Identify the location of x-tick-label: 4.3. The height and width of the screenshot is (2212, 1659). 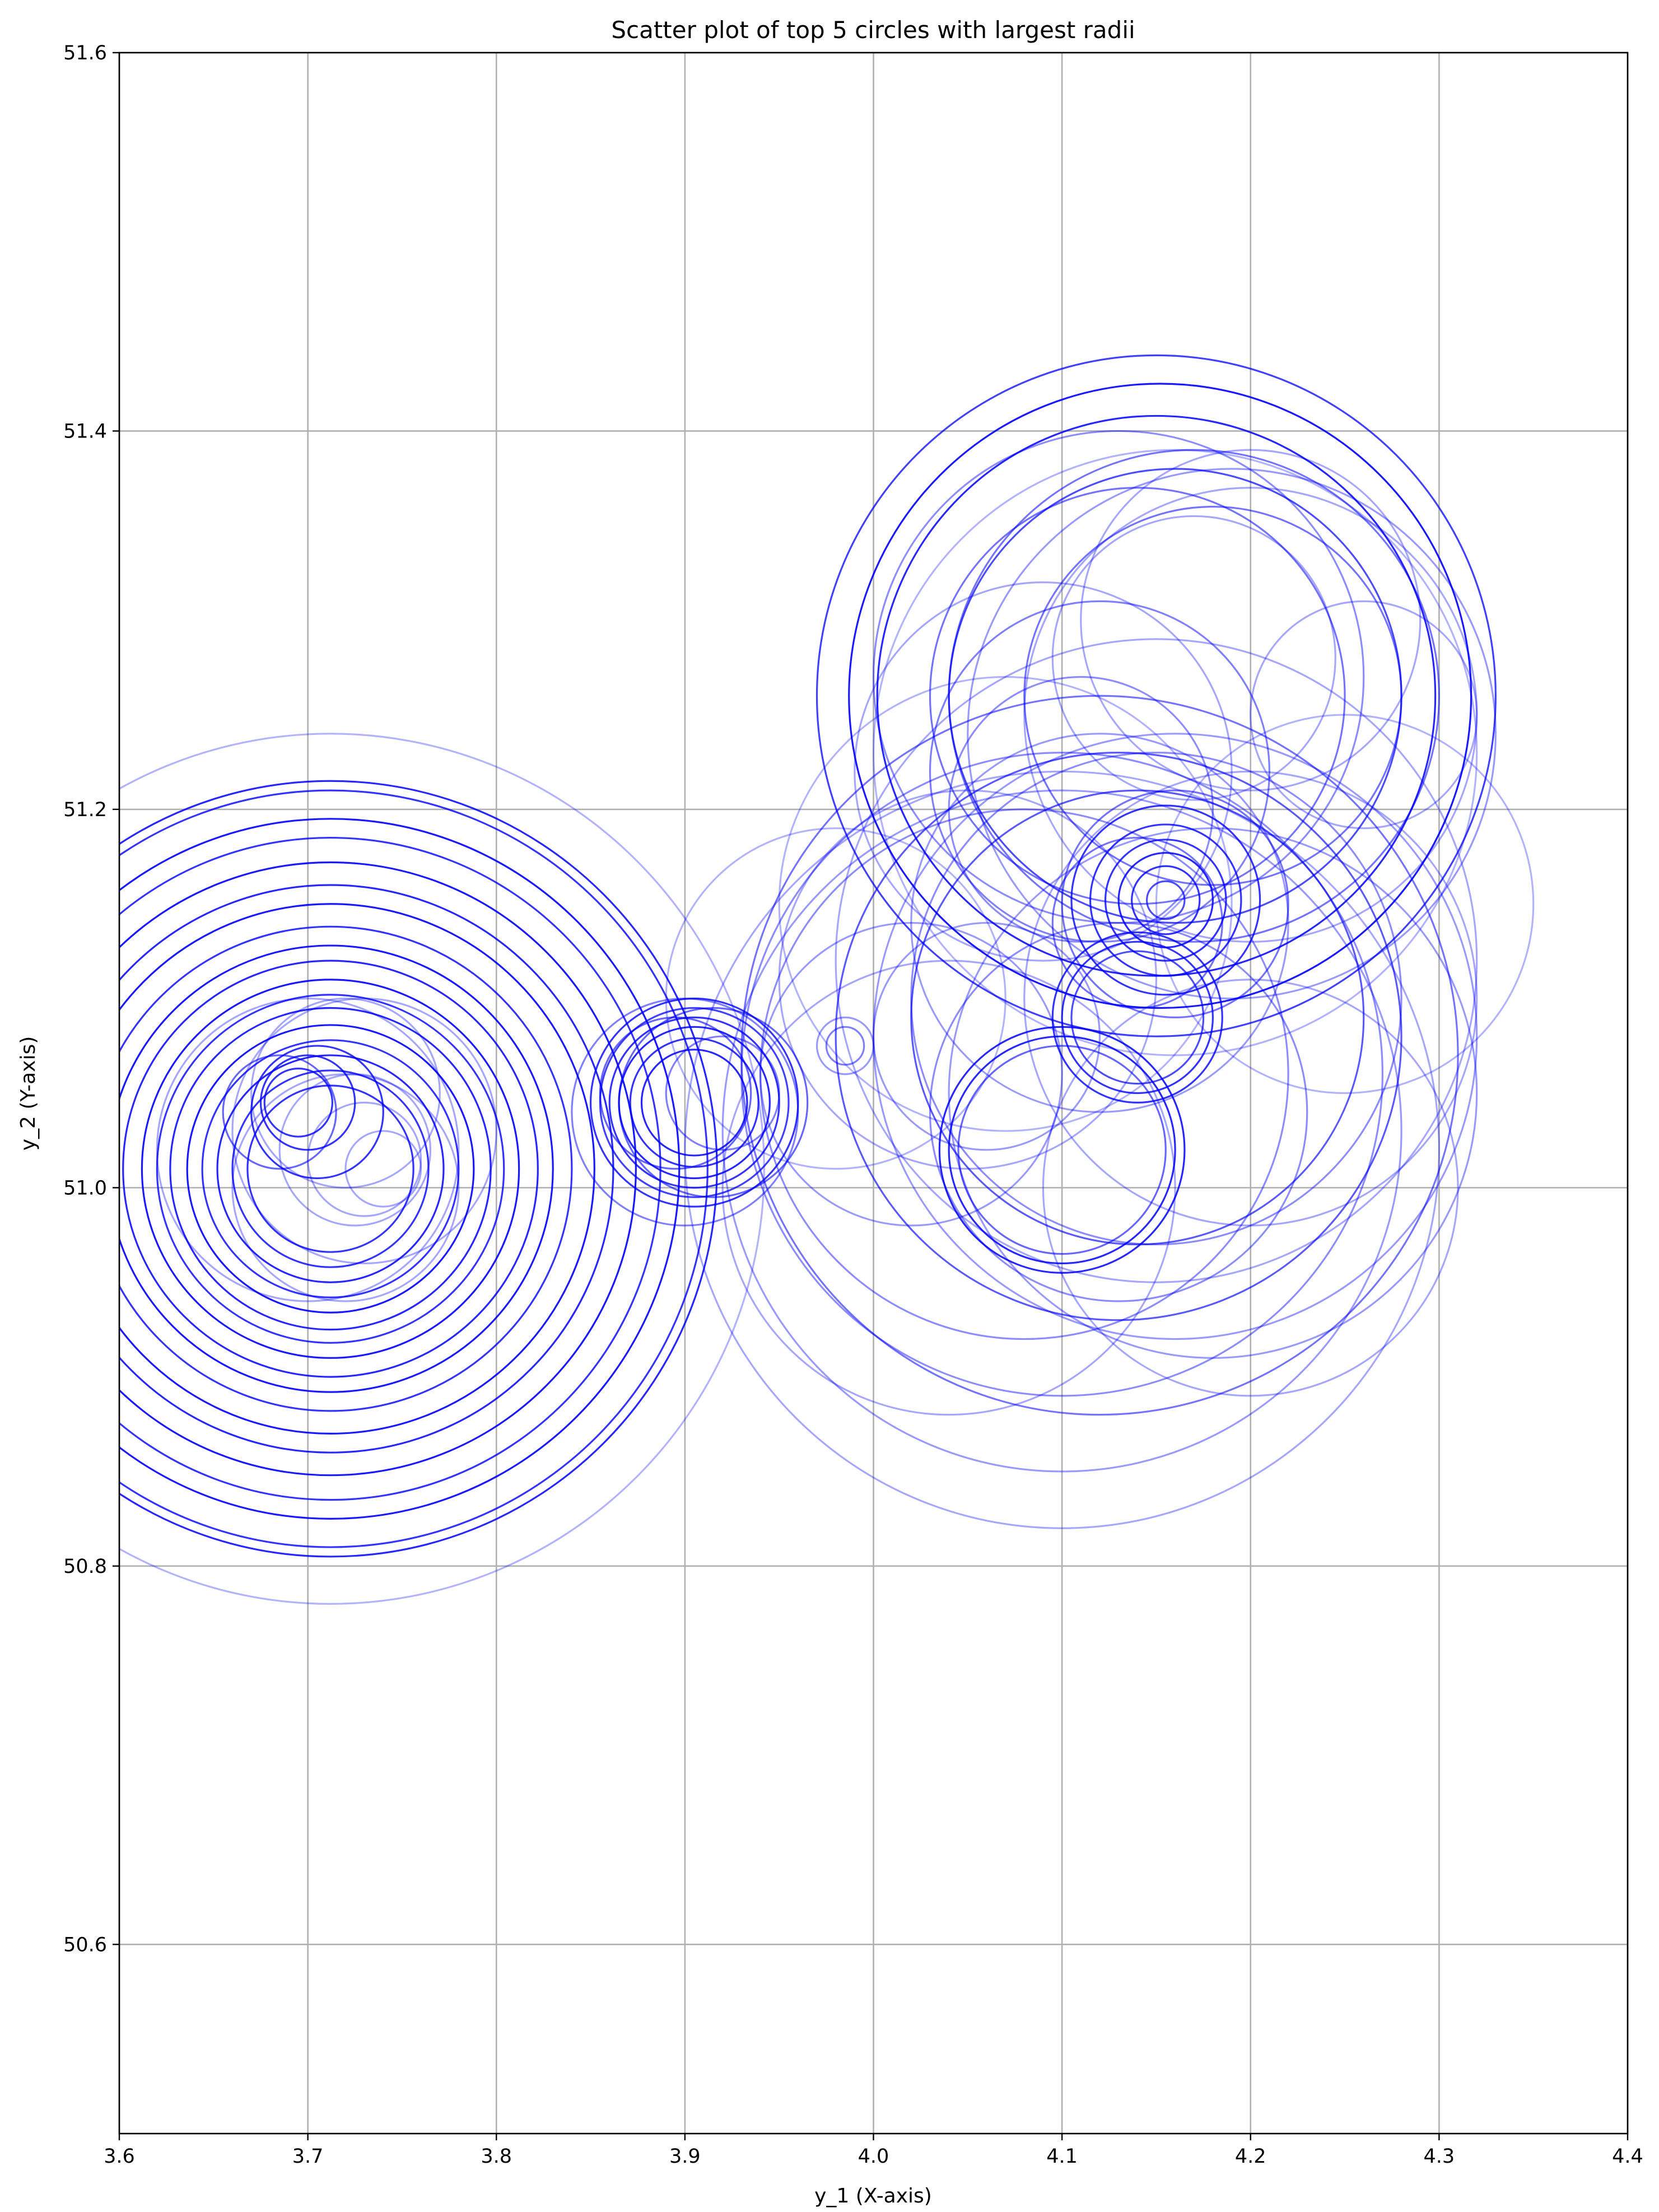
(1440, 2156).